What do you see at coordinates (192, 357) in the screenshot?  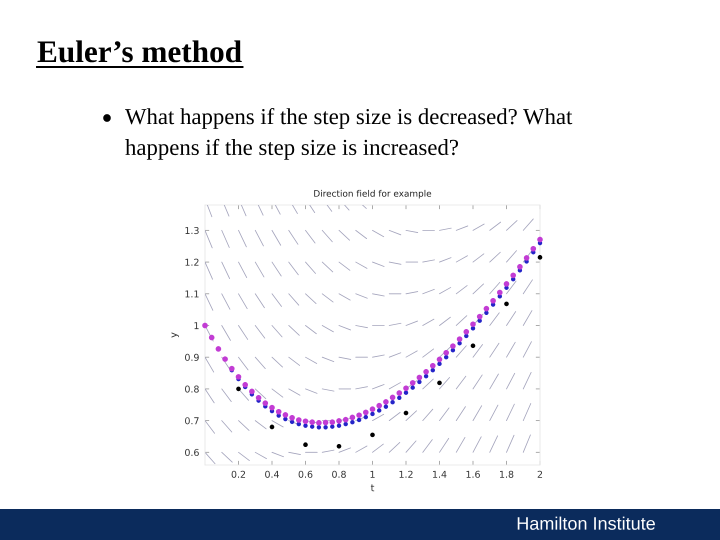 I see `y-tick-label: 0.9` at bounding box center [192, 357].